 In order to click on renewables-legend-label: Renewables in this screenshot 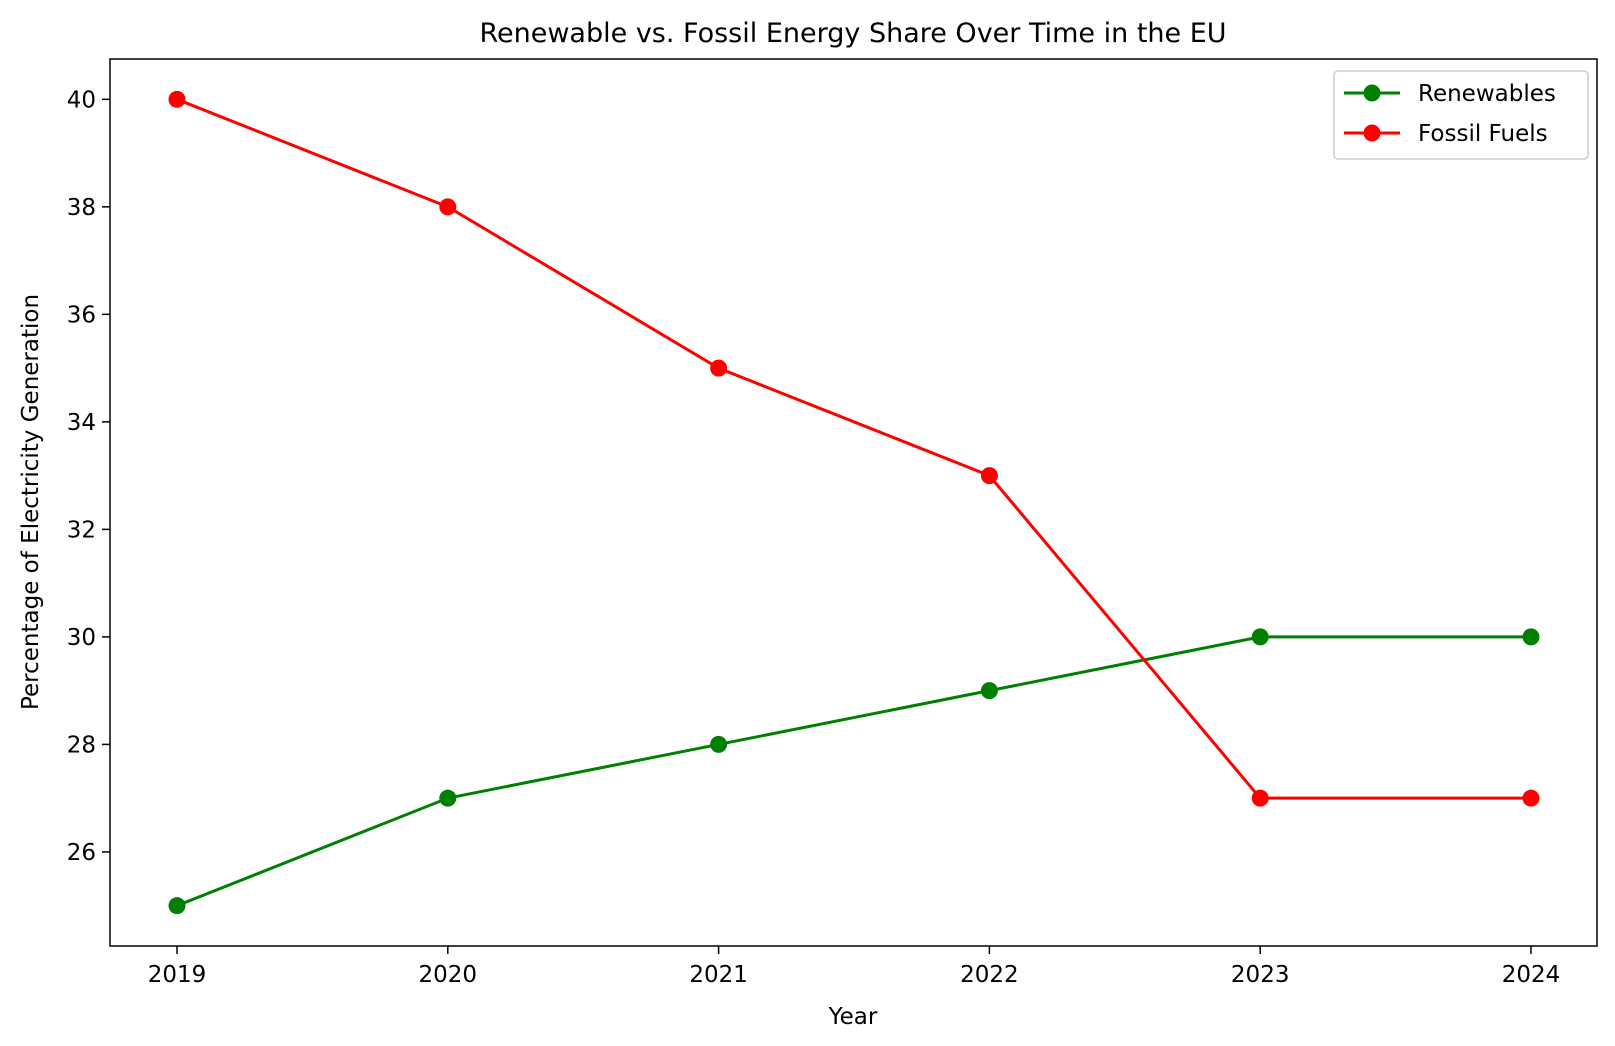, I will do `click(1487, 94)`.